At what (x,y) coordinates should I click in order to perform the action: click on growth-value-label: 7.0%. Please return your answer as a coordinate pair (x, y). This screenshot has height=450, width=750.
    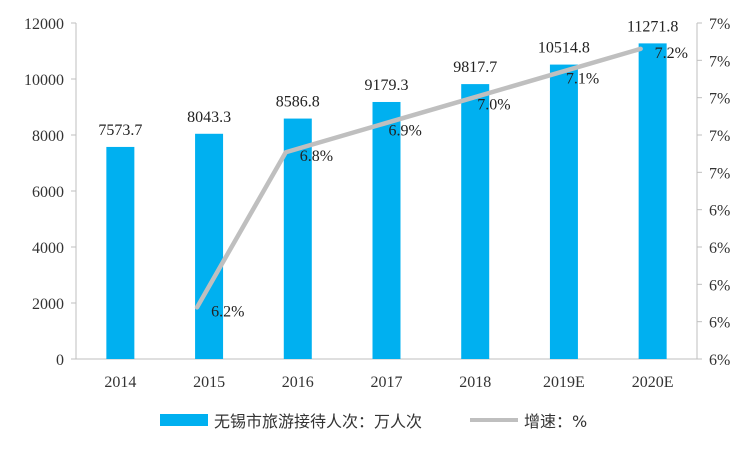
    Looking at the image, I should click on (493, 105).